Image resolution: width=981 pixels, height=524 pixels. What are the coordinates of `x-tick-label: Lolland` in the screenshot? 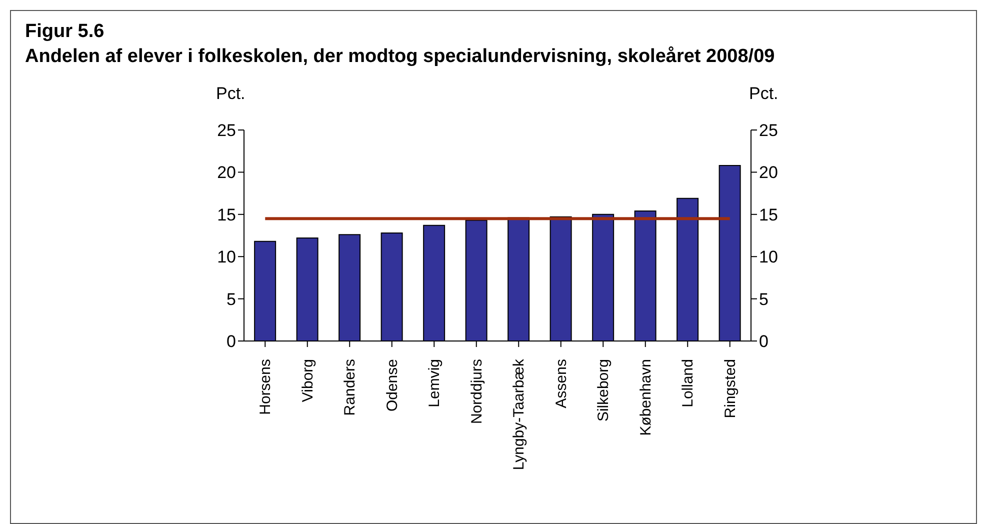 It's located at (688, 383).